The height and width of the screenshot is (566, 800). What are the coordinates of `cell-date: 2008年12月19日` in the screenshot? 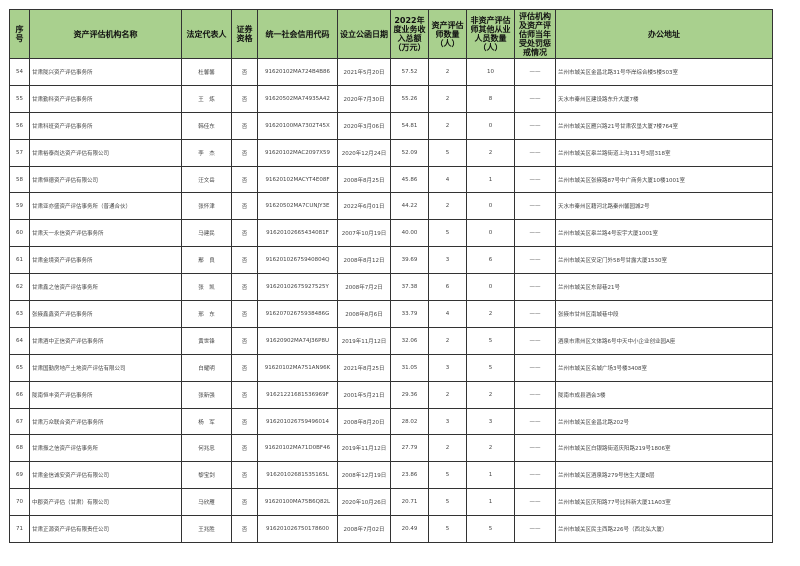 It's located at (364, 475).